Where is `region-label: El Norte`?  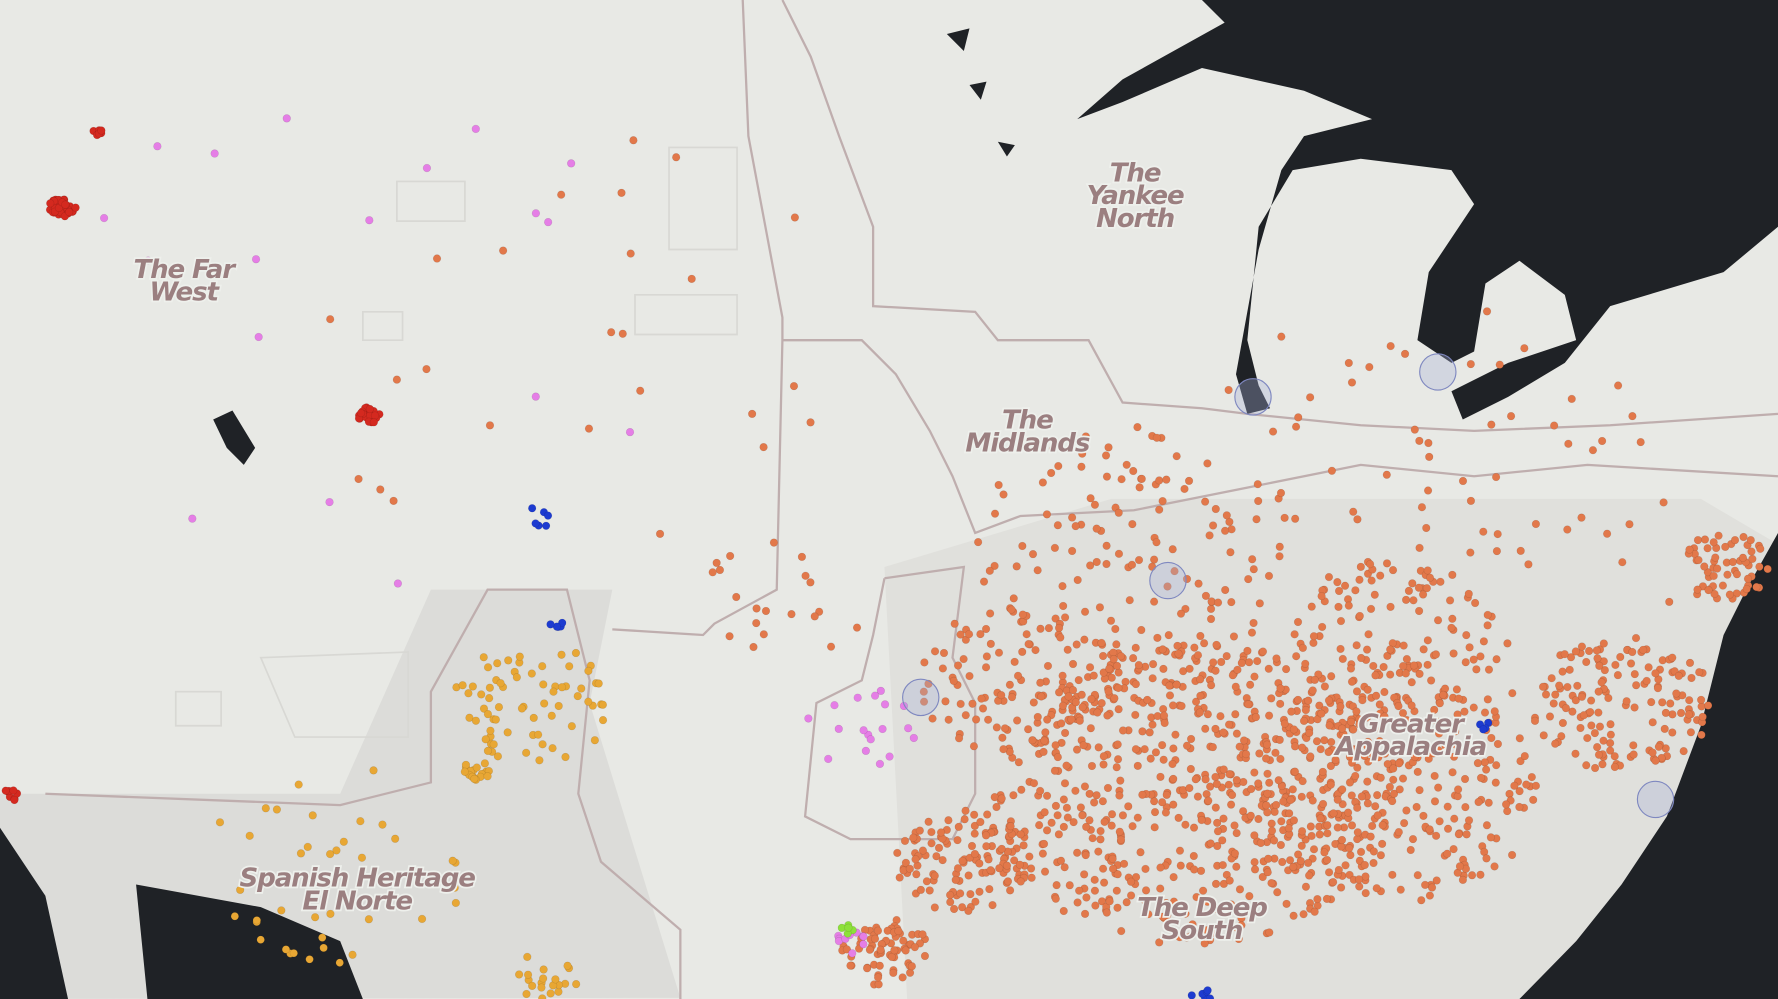
region-label: El Norte is located at coordinates (357, 901).